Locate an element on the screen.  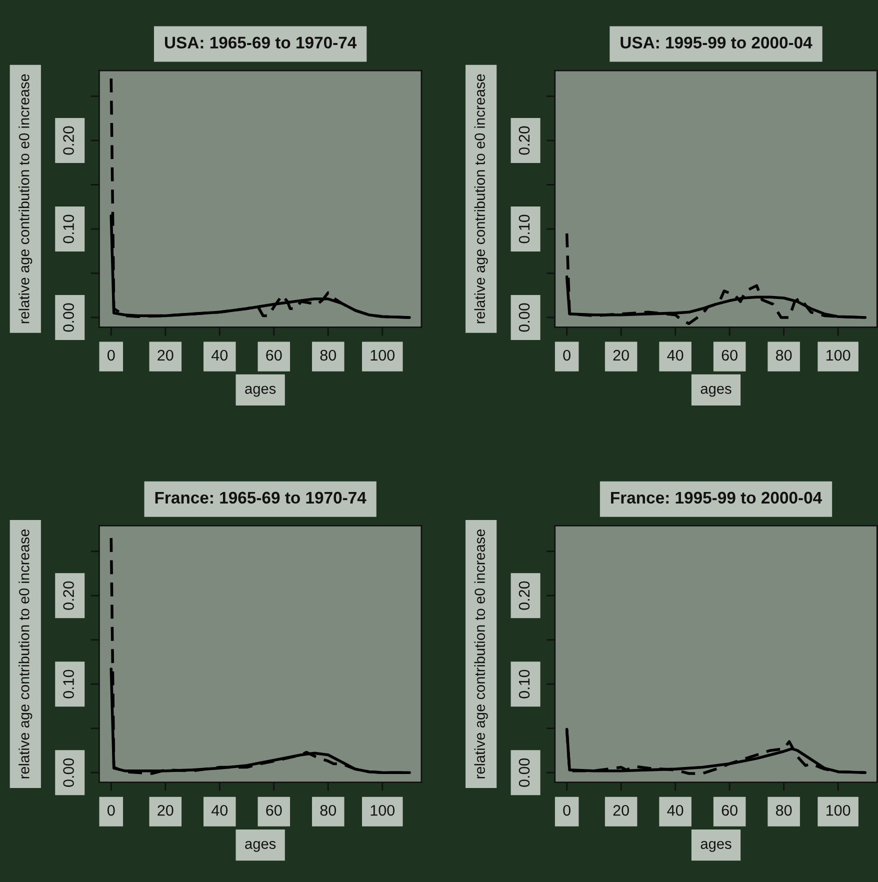
chart-title: France: 1995-99 to 2000-04 is located at coordinates (716, 498).